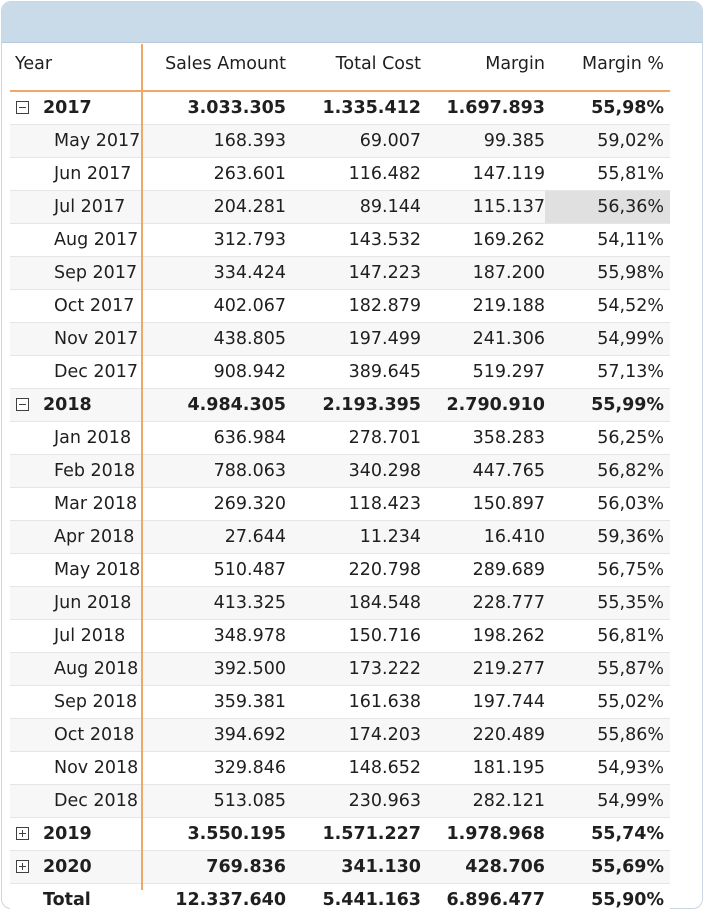  I want to click on margin-cell: 16.410, so click(514, 537).